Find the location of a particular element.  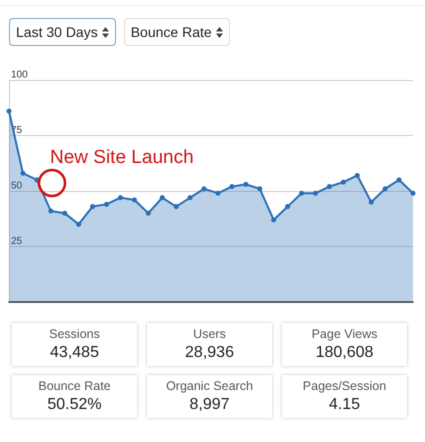

y-tick-label: 50 is located at coordinates (17, 186).